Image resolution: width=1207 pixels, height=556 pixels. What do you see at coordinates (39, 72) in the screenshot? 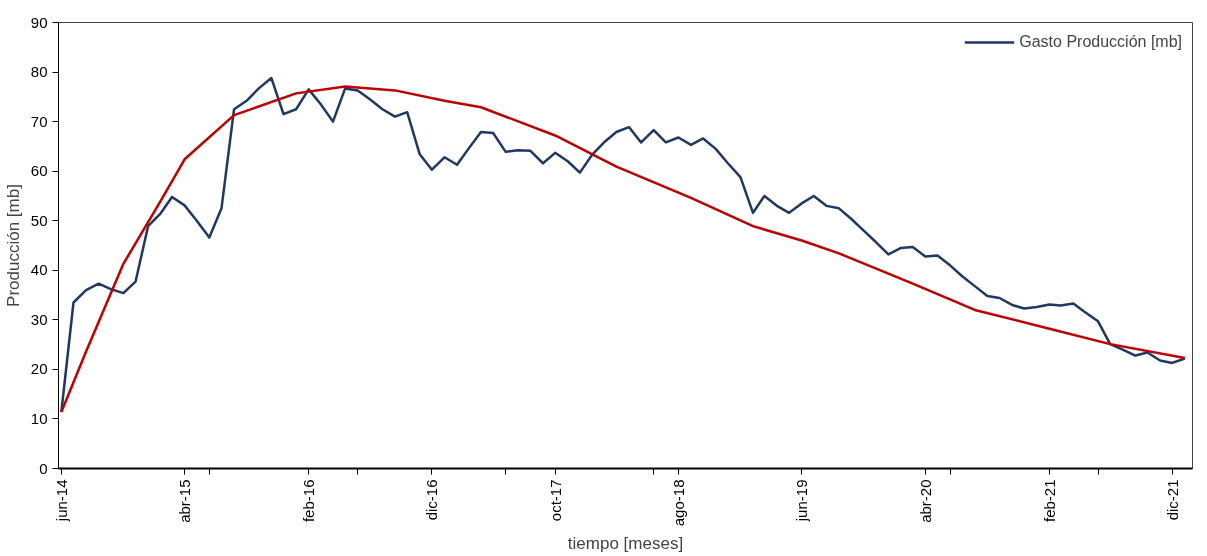
I see `y-tick-label: 80` at bounding box center [39, 72].